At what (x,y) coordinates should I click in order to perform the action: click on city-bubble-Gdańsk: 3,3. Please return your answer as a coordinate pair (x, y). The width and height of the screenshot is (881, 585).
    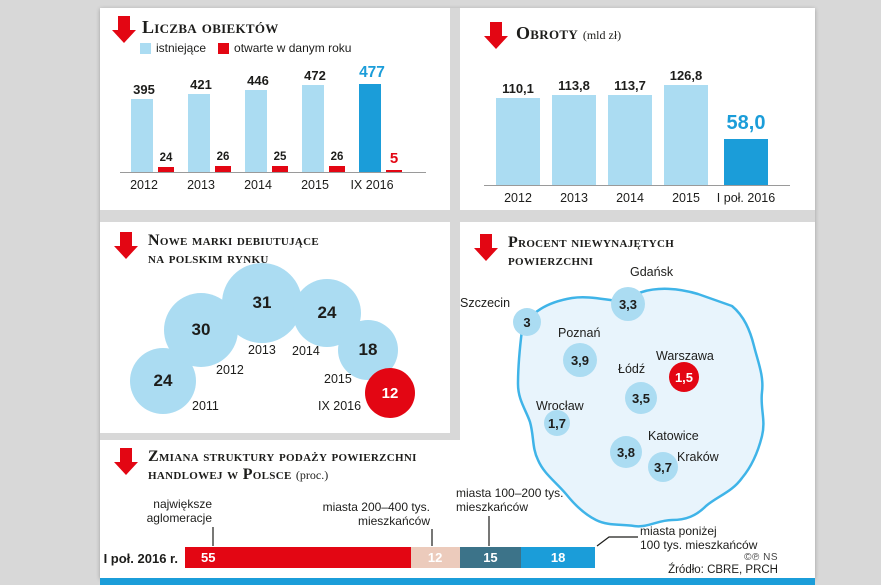
    Looking at the image, I should click on (628, 304).